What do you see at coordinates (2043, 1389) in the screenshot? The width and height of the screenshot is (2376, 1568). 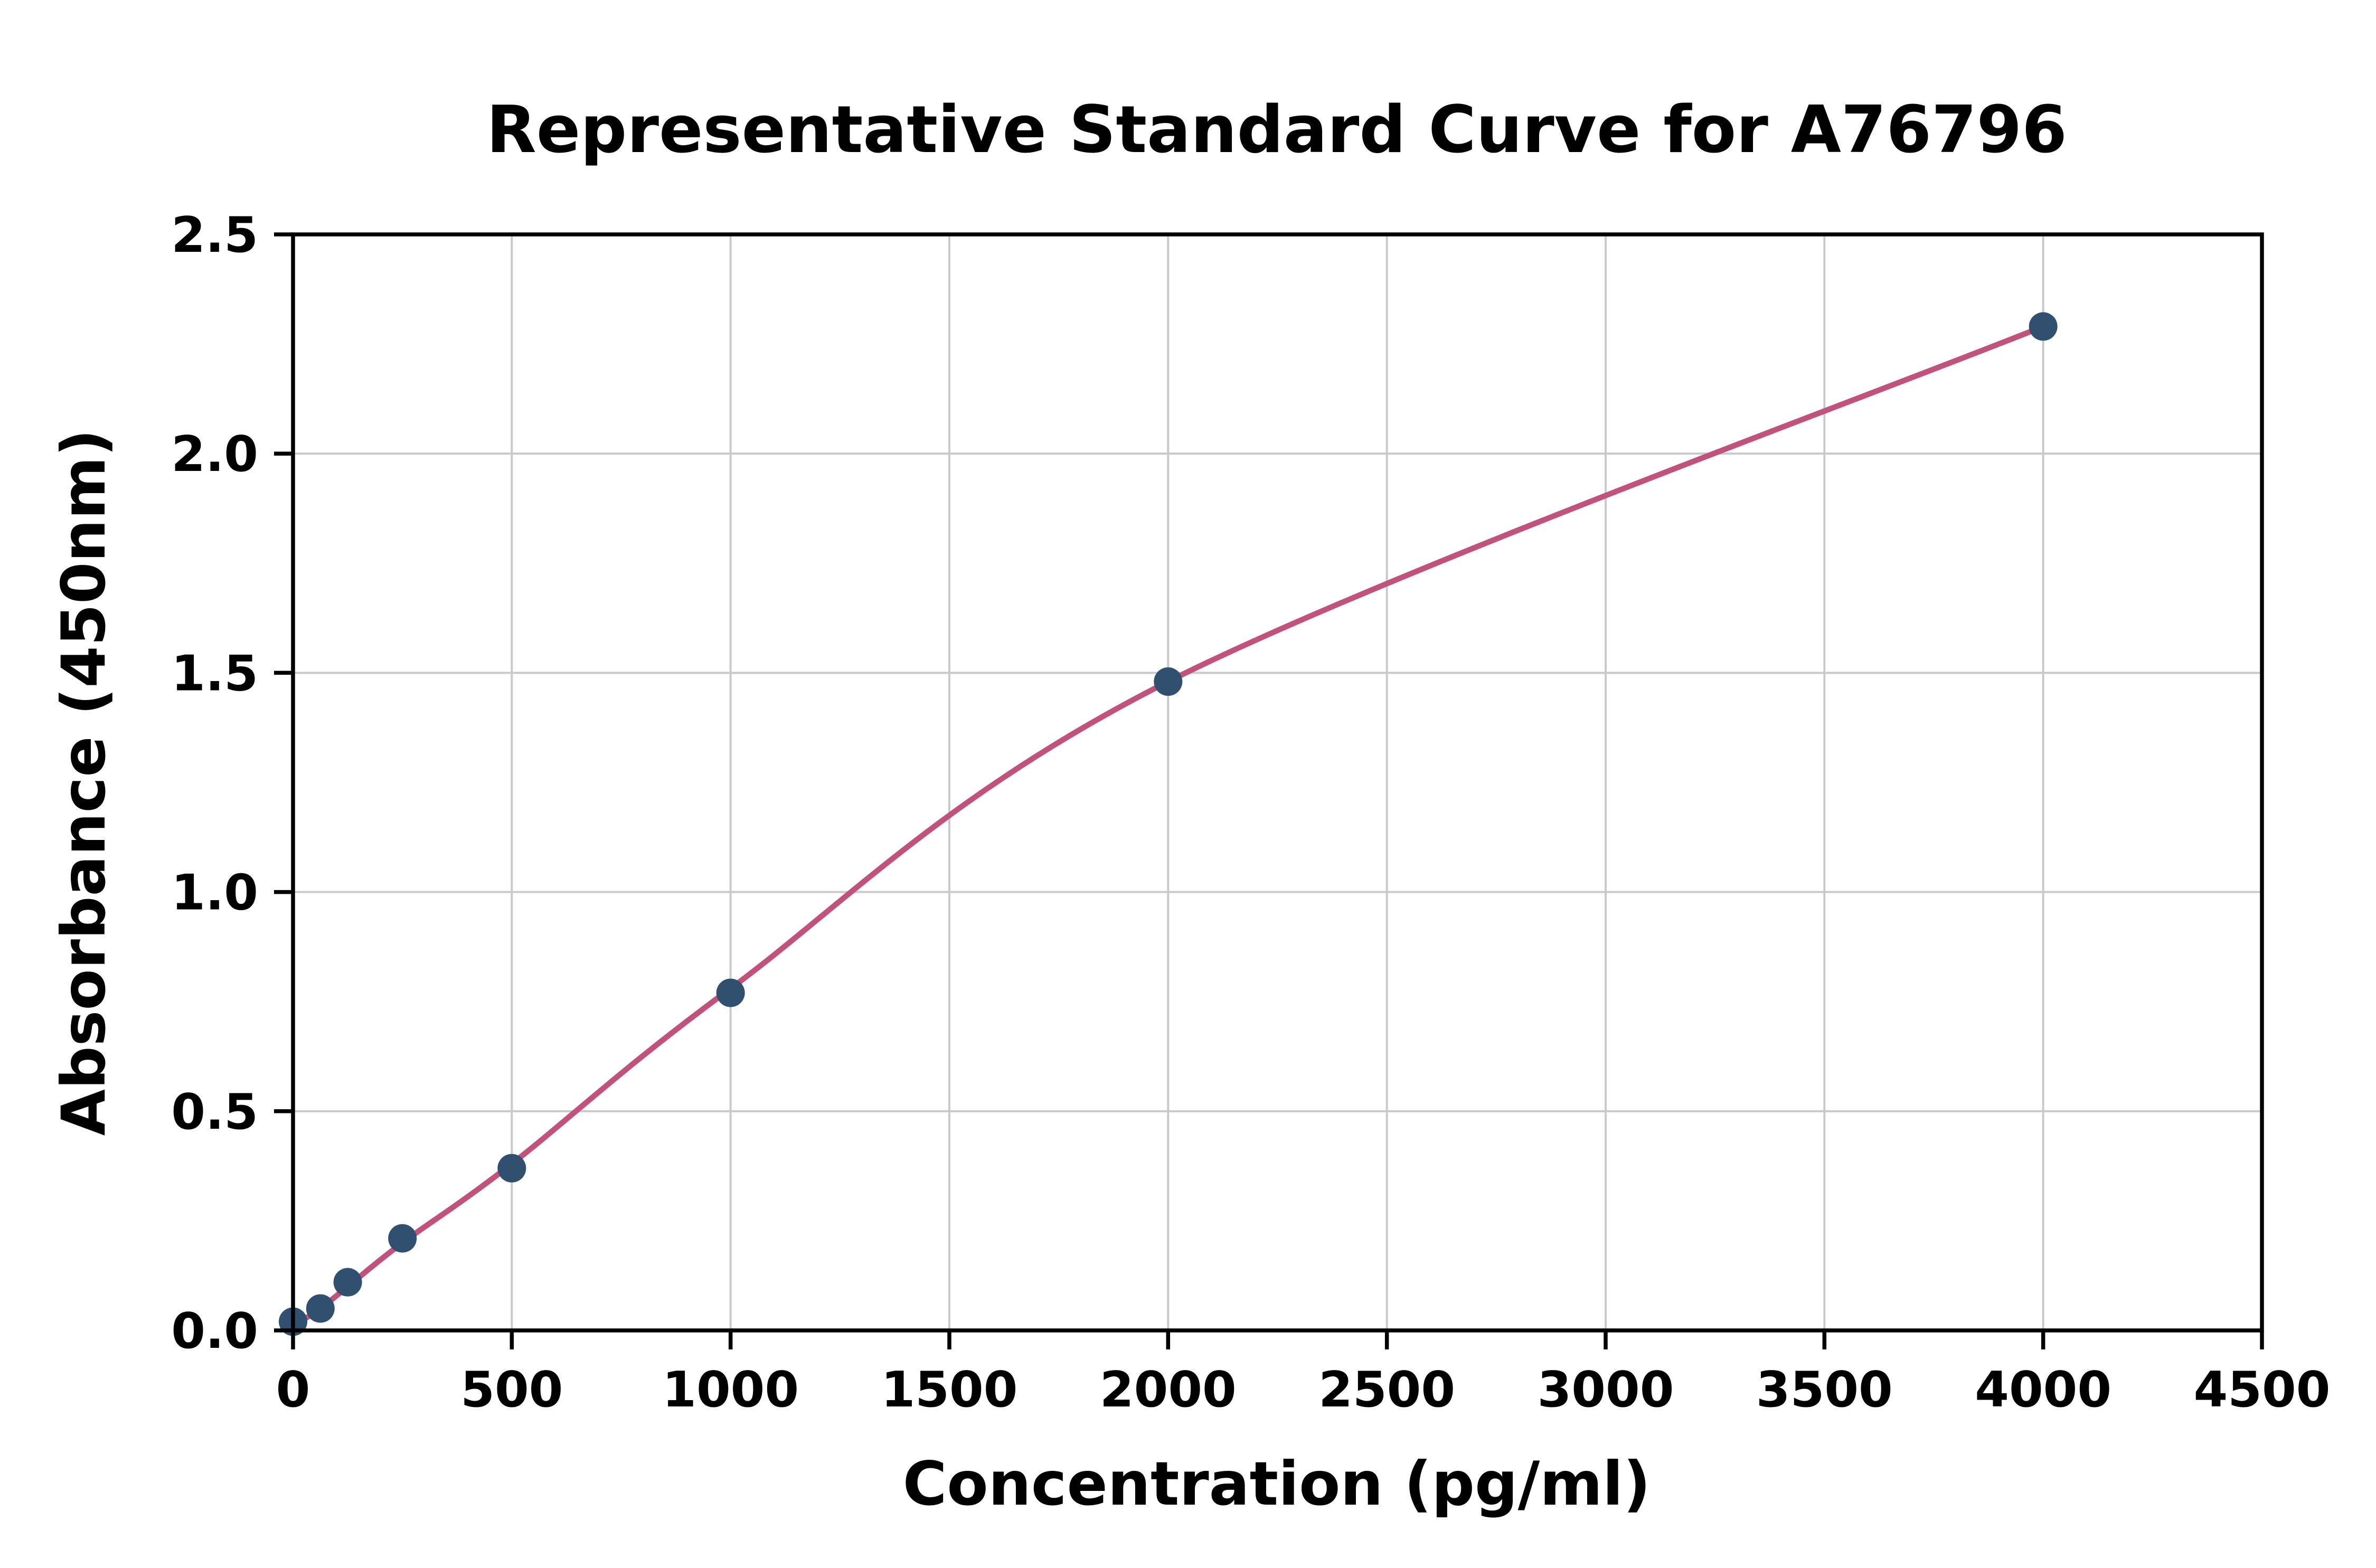 I see `x-tick-label: 4000` at bounding box center [2043, 1389].